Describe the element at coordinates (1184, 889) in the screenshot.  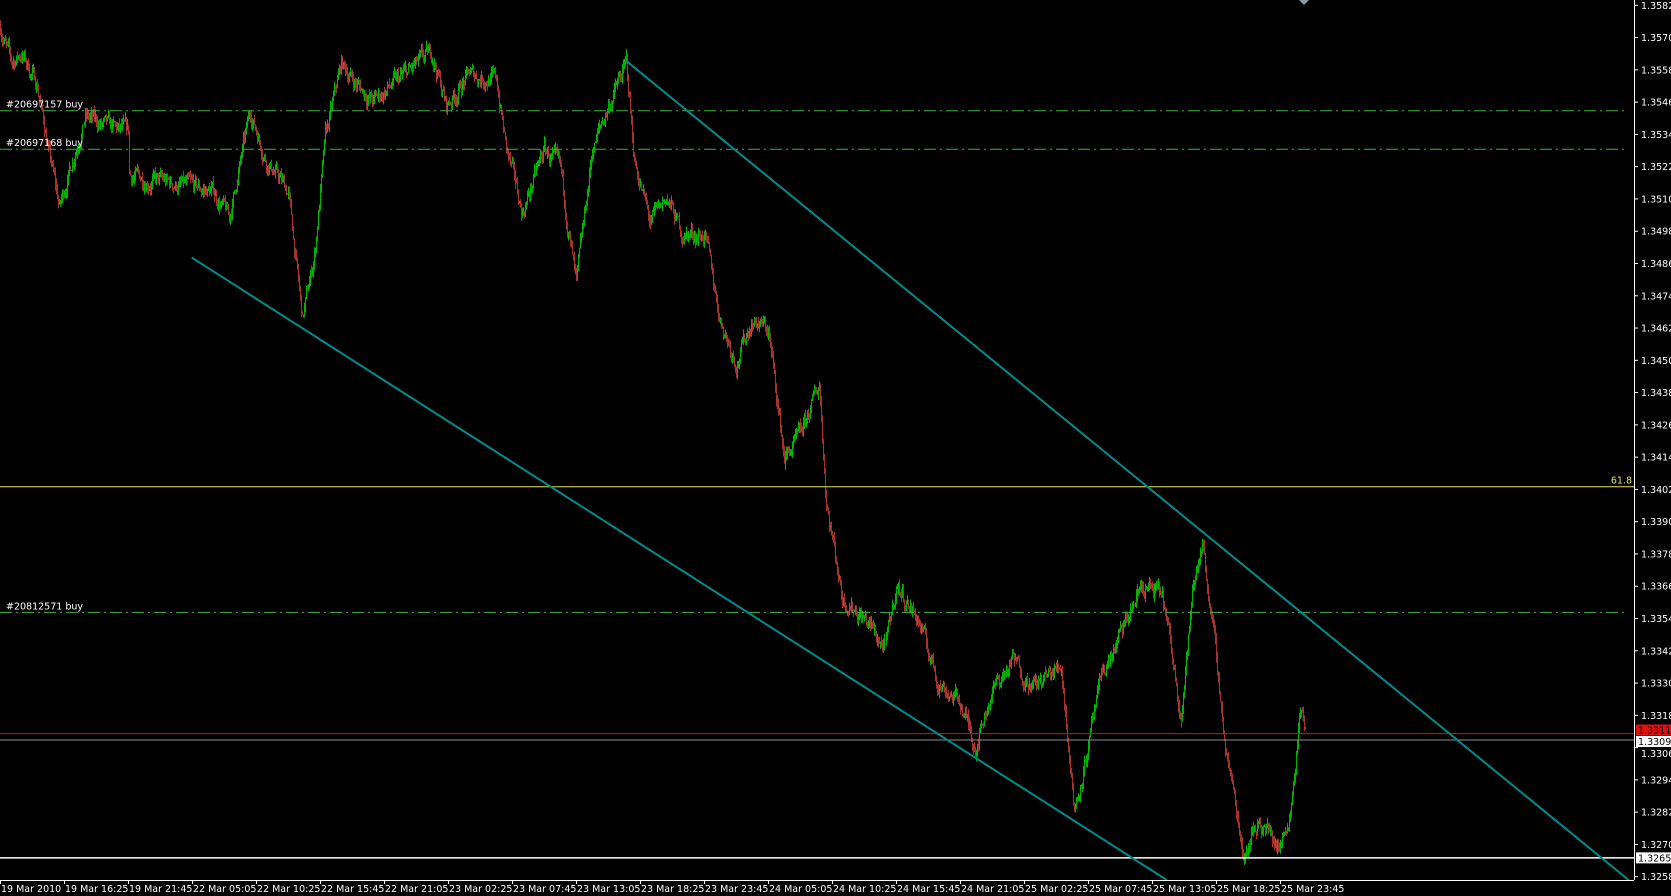
I see `time-tick-label: 25 Mar 13:05` at that location.